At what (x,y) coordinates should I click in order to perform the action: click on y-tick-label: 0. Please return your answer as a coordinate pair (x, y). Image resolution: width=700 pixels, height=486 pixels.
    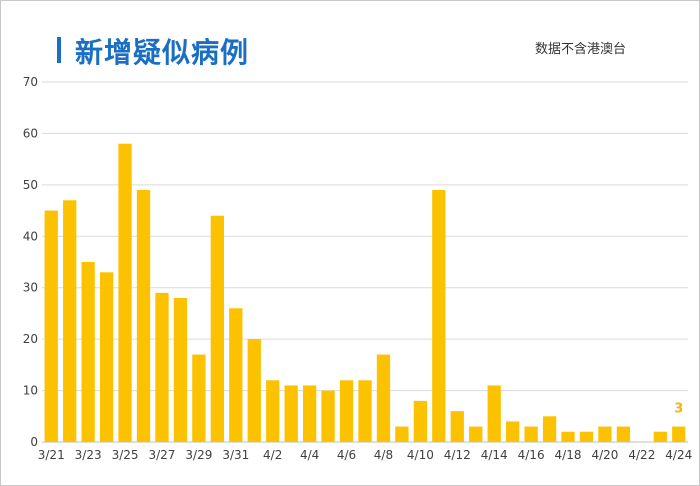
    Looking at the image, I should click on (34, 442).